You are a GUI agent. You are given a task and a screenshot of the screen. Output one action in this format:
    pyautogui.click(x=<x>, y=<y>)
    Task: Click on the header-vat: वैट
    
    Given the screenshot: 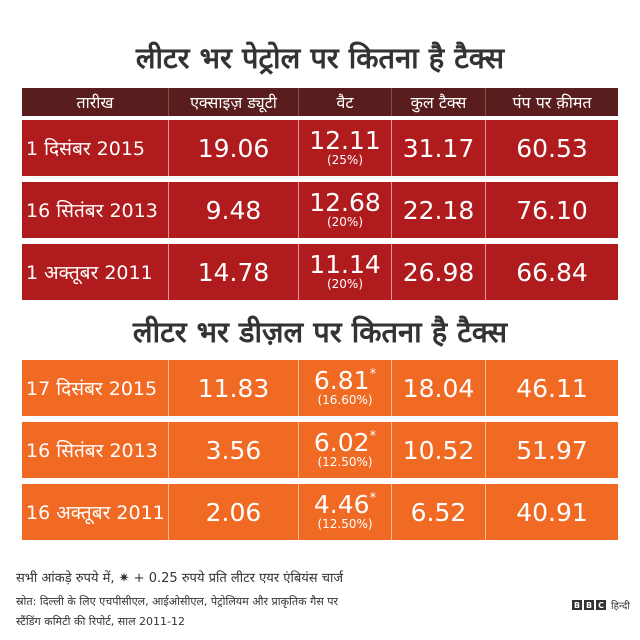 What is the action you would take?
    pyautogui.click(x=345, y=102)
    